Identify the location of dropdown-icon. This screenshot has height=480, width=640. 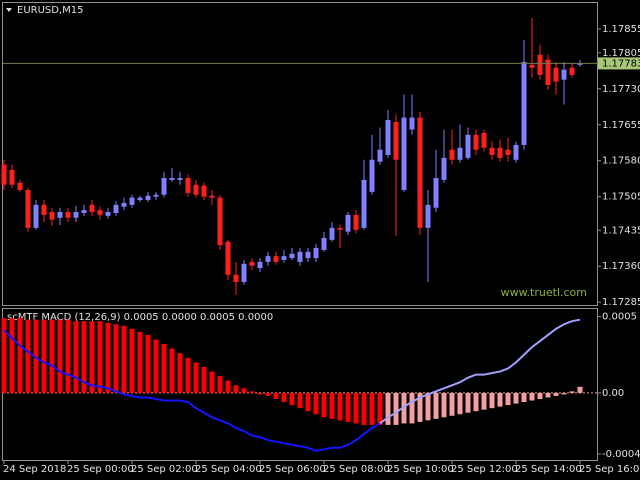
(9, 10).